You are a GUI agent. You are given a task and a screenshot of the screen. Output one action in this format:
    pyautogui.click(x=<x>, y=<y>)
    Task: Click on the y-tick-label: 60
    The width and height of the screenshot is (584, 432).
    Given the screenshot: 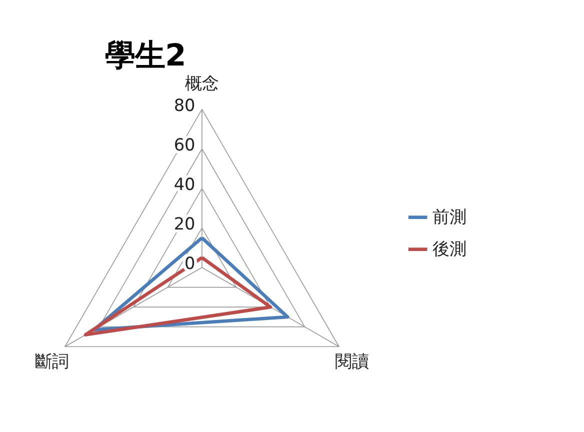 What is the action you would take?
    pyautogui.click(x=185, y=144)
    